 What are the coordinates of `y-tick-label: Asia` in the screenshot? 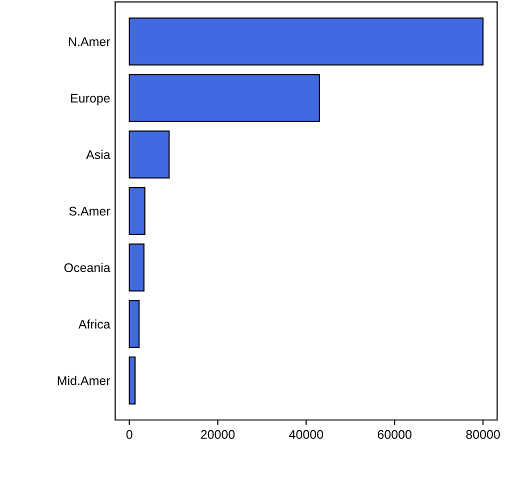 It's located at (98, 155).